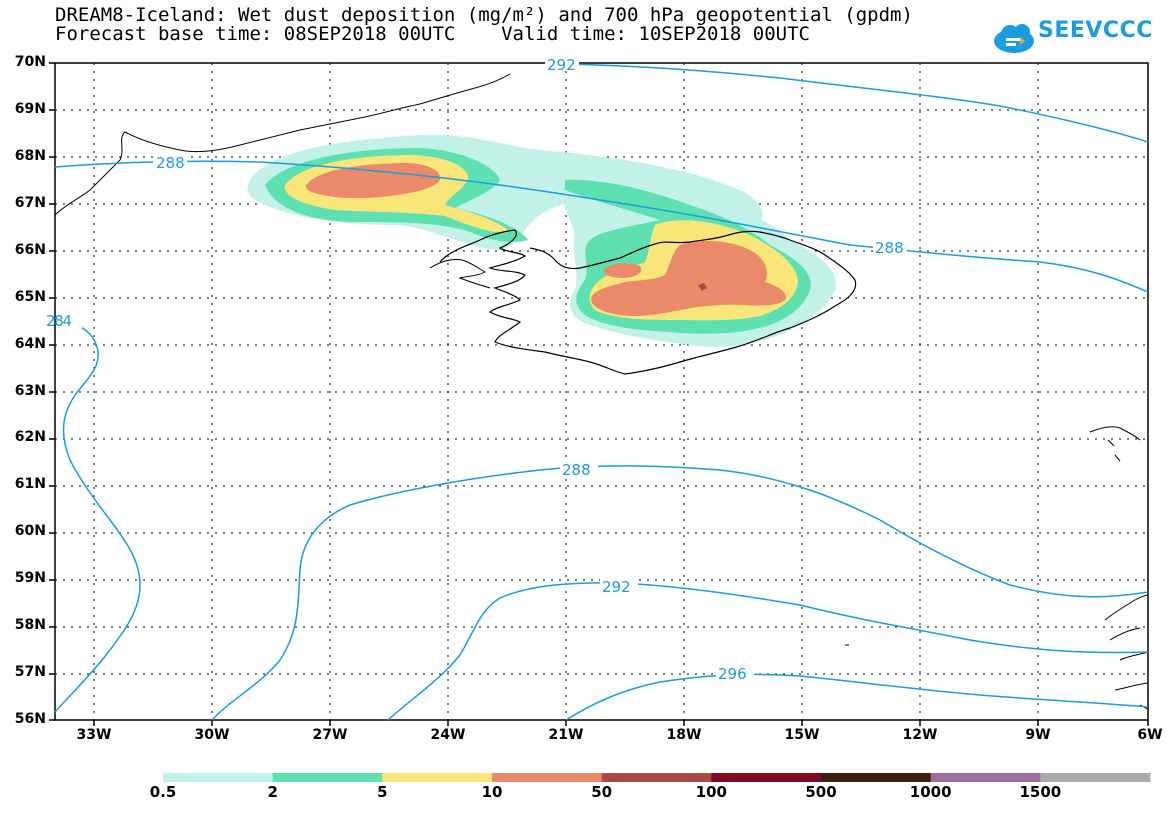 Image resolution: width=1175 pixels, height=815 pixels. Describe the element at coordinates (59, 321) in the screenshot. I see `contour-label-west: 284` at that location.